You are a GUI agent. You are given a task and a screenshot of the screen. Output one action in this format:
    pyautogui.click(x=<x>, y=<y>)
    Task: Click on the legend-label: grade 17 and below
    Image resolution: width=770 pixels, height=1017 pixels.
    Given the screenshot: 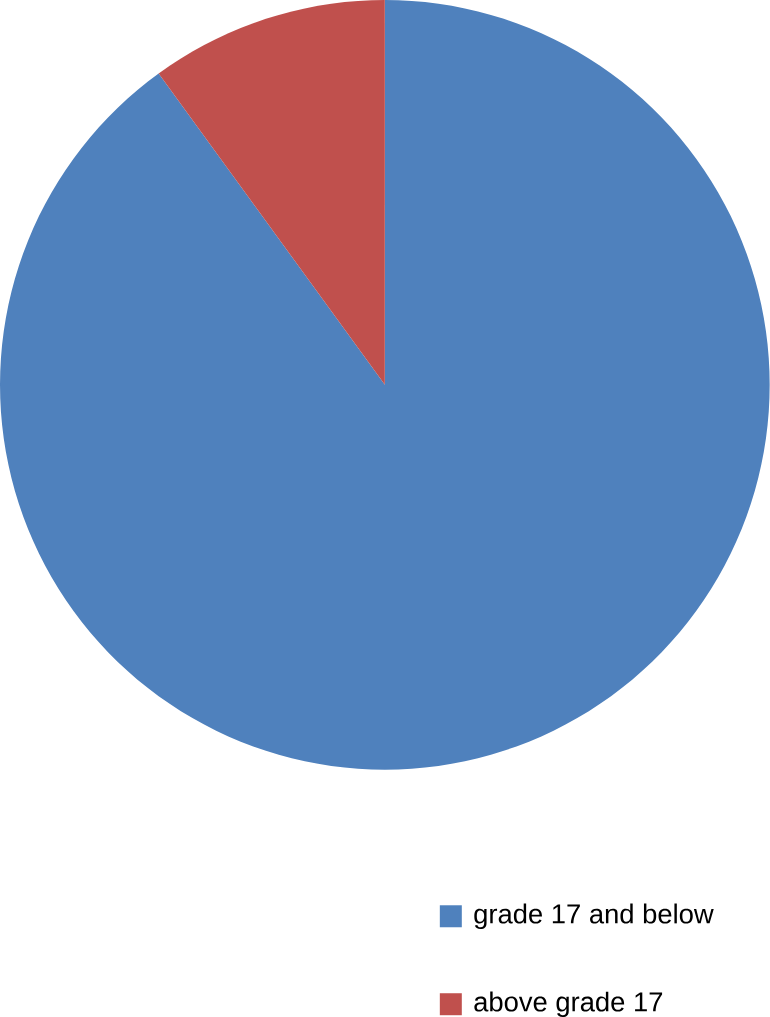 What is the action you would take?
    pyautogui.click(x=594, y=916)
    